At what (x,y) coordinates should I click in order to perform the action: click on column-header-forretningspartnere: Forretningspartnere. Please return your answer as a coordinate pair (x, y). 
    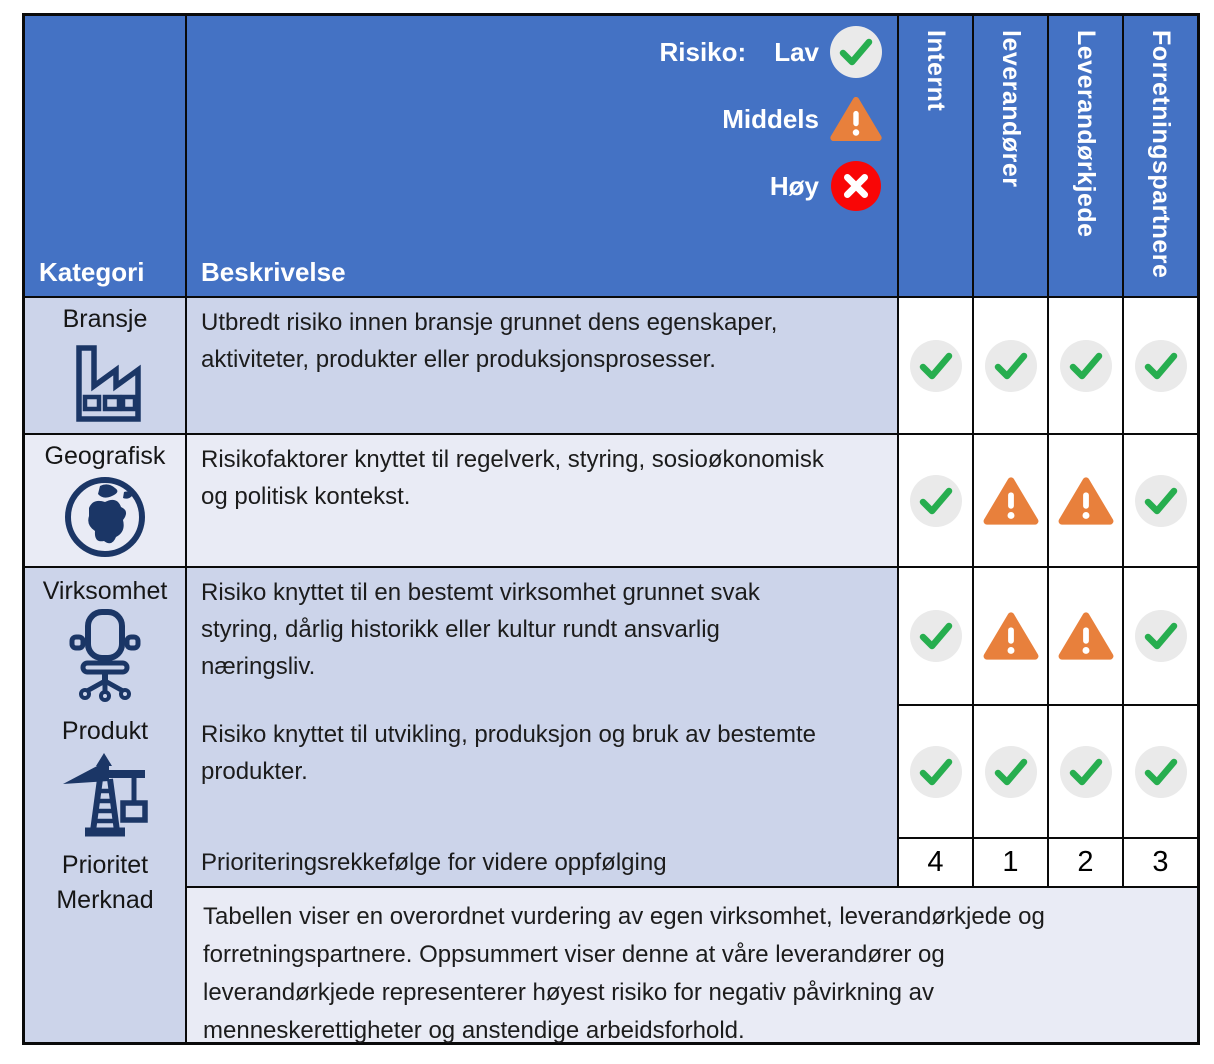
    Looking at the image, I should click on (1160, 156).